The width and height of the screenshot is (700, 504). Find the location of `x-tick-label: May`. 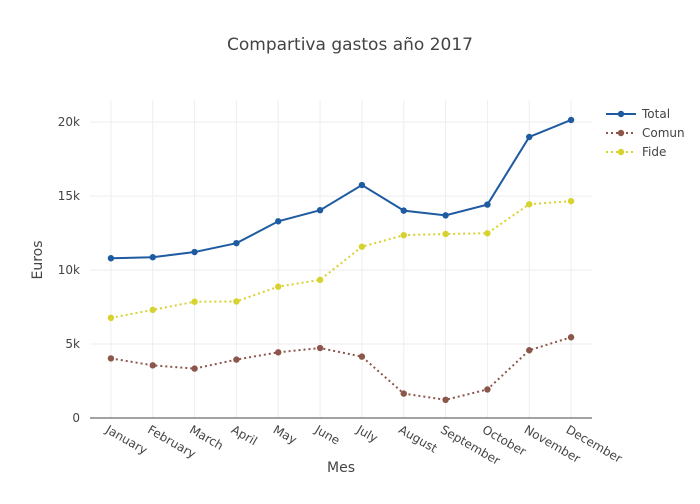

x-tick-label: May is located at coordinates (285, 434).